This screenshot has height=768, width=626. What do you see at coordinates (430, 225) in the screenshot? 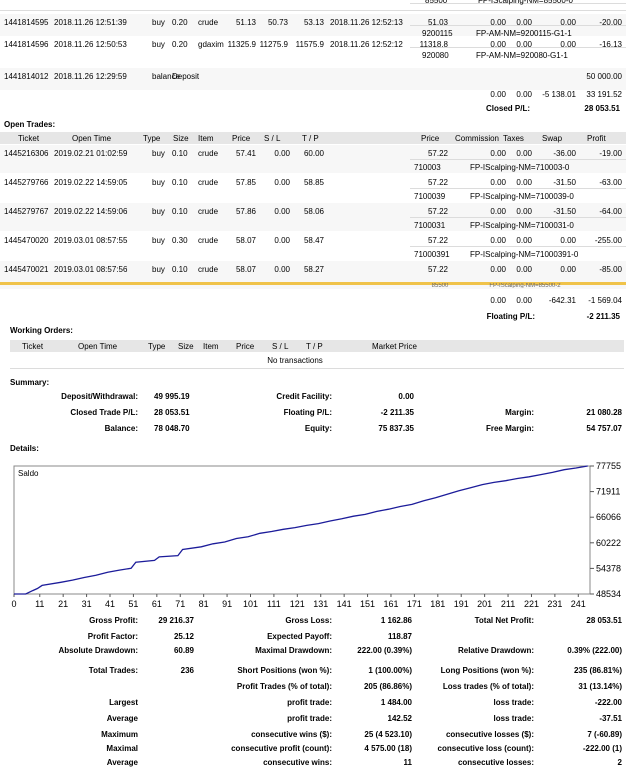
I see `row-comment: 7100031` at bounding box center [430, 225].